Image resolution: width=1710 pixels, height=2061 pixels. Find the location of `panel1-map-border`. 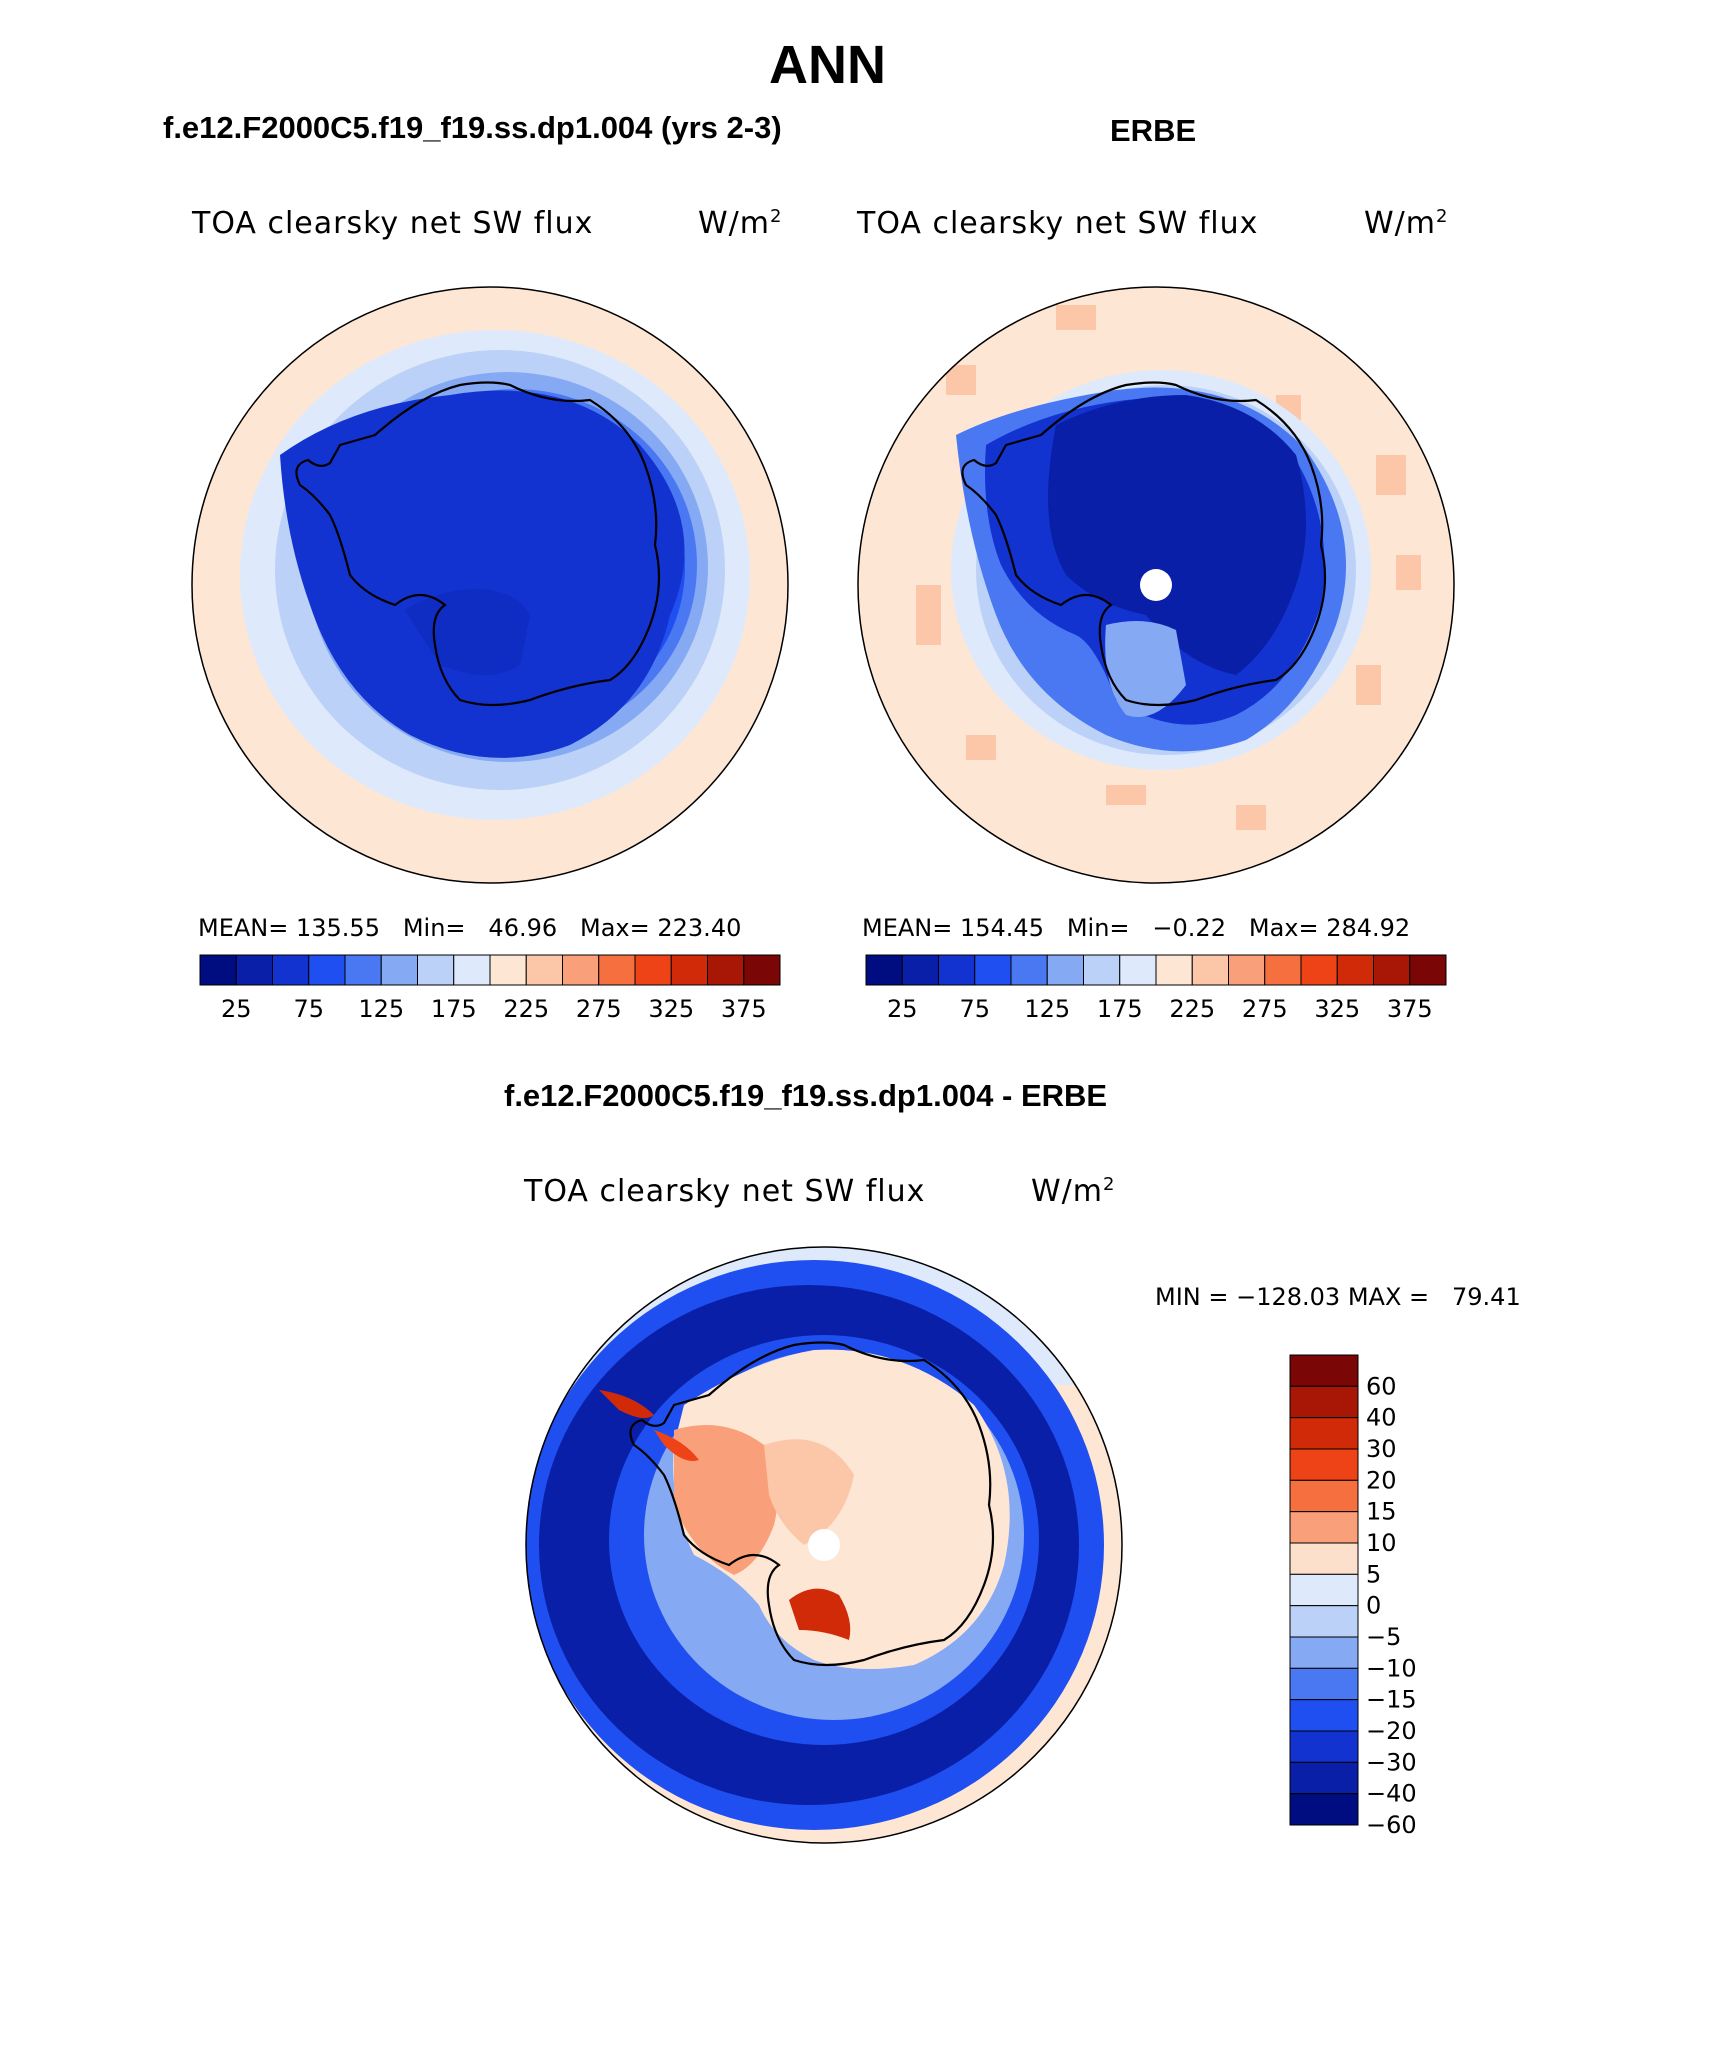

panel1-map-border is located at coordinates (490, 585).